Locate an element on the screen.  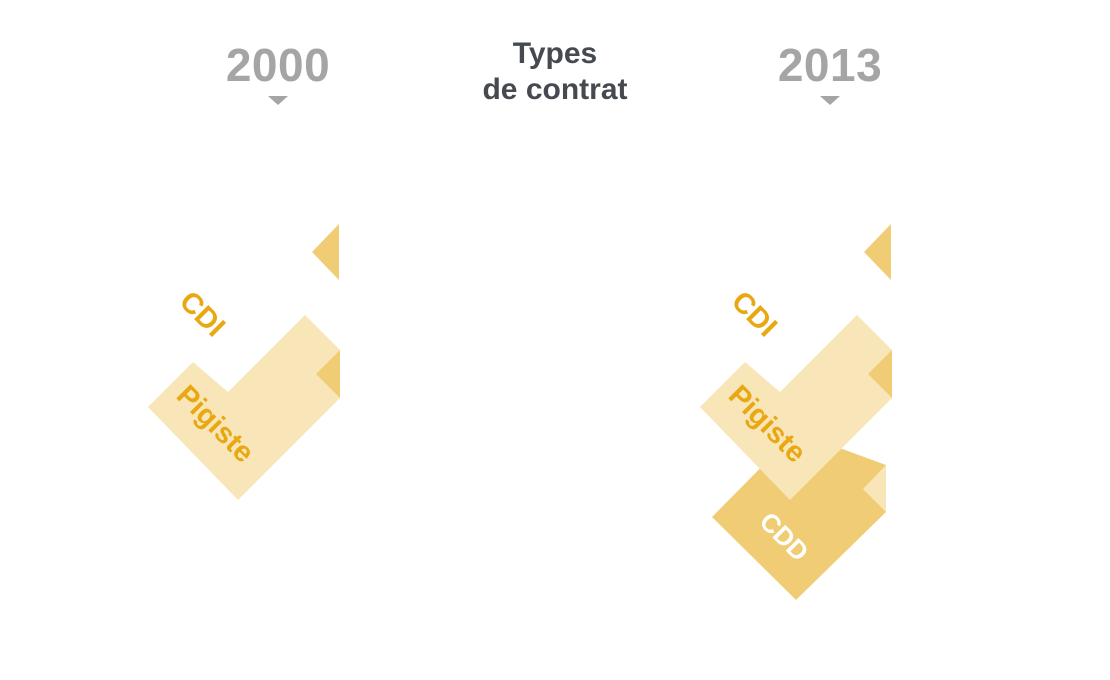
pigiste-2013-fold is located at coordinates (880, 374).